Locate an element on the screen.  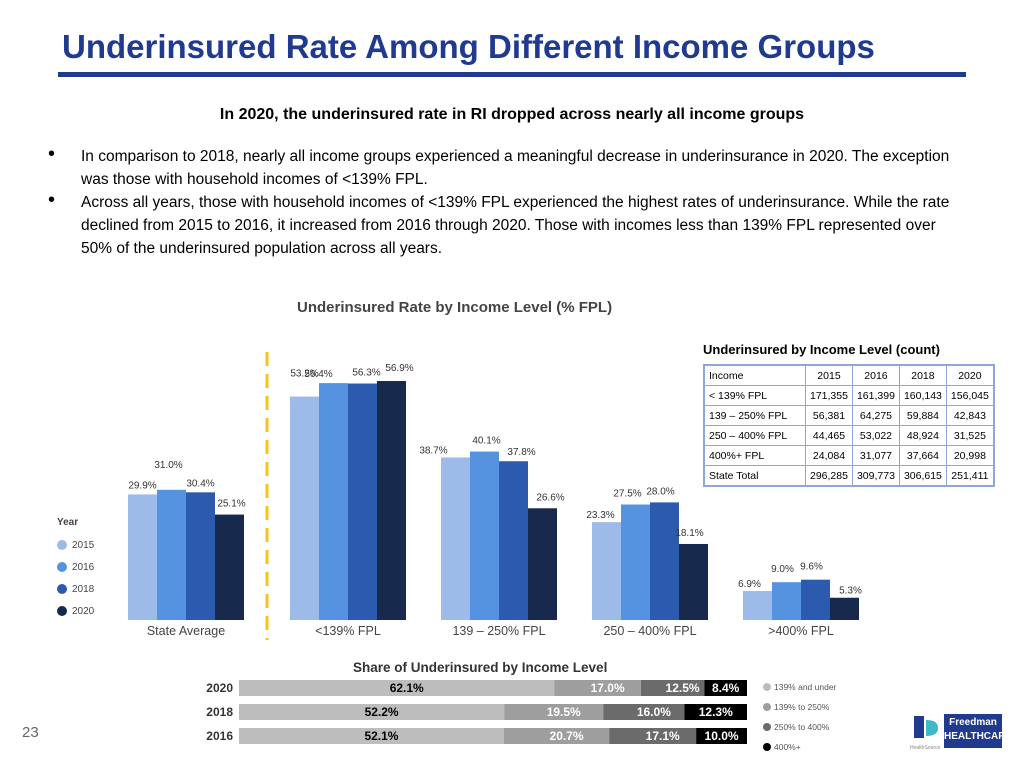
legend-label: 250% to 400% is located at coordinates (802, 727).